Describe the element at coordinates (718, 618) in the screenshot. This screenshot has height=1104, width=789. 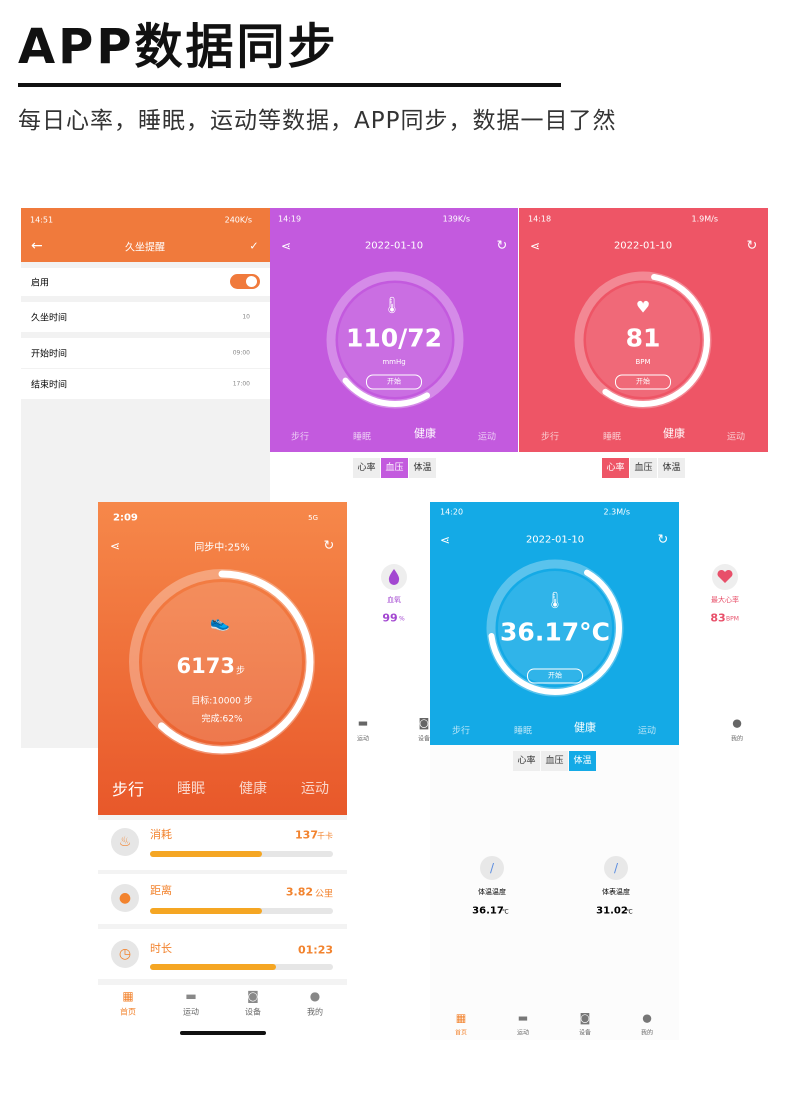
I see `card-value: 83` at that location.